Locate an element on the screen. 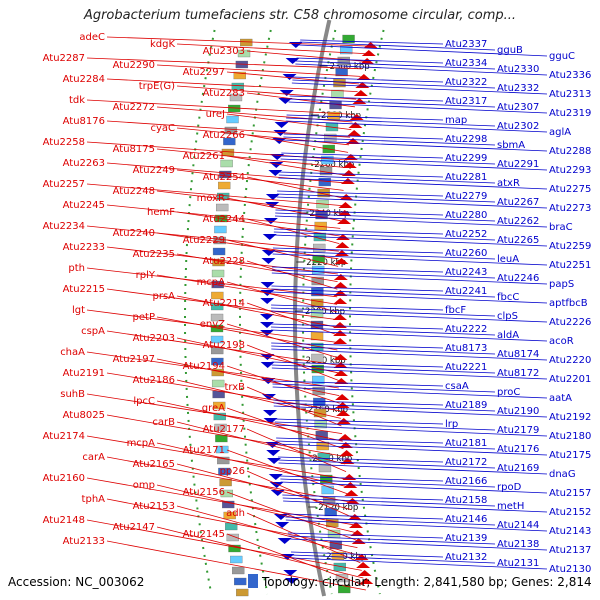 The image size is (600, 600). gene-label-right: Atu2192 is located at coordinates (570, 417).